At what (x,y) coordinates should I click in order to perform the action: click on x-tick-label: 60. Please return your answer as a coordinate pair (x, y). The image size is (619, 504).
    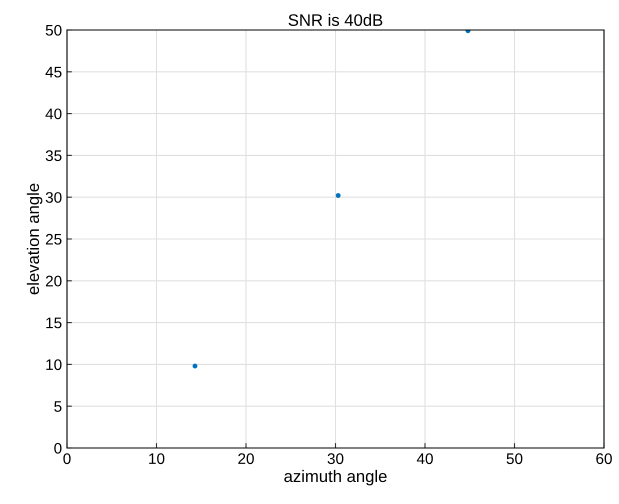
    Looking at the image, I should click on (604, 458).